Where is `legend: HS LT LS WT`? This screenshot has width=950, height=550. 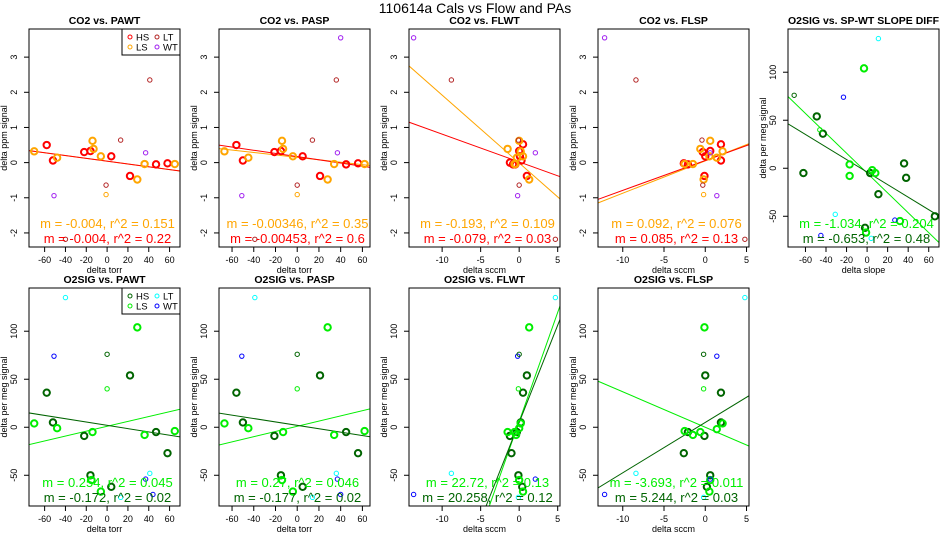
legend: HS LT LS WT is located at coordinates (151, 42).